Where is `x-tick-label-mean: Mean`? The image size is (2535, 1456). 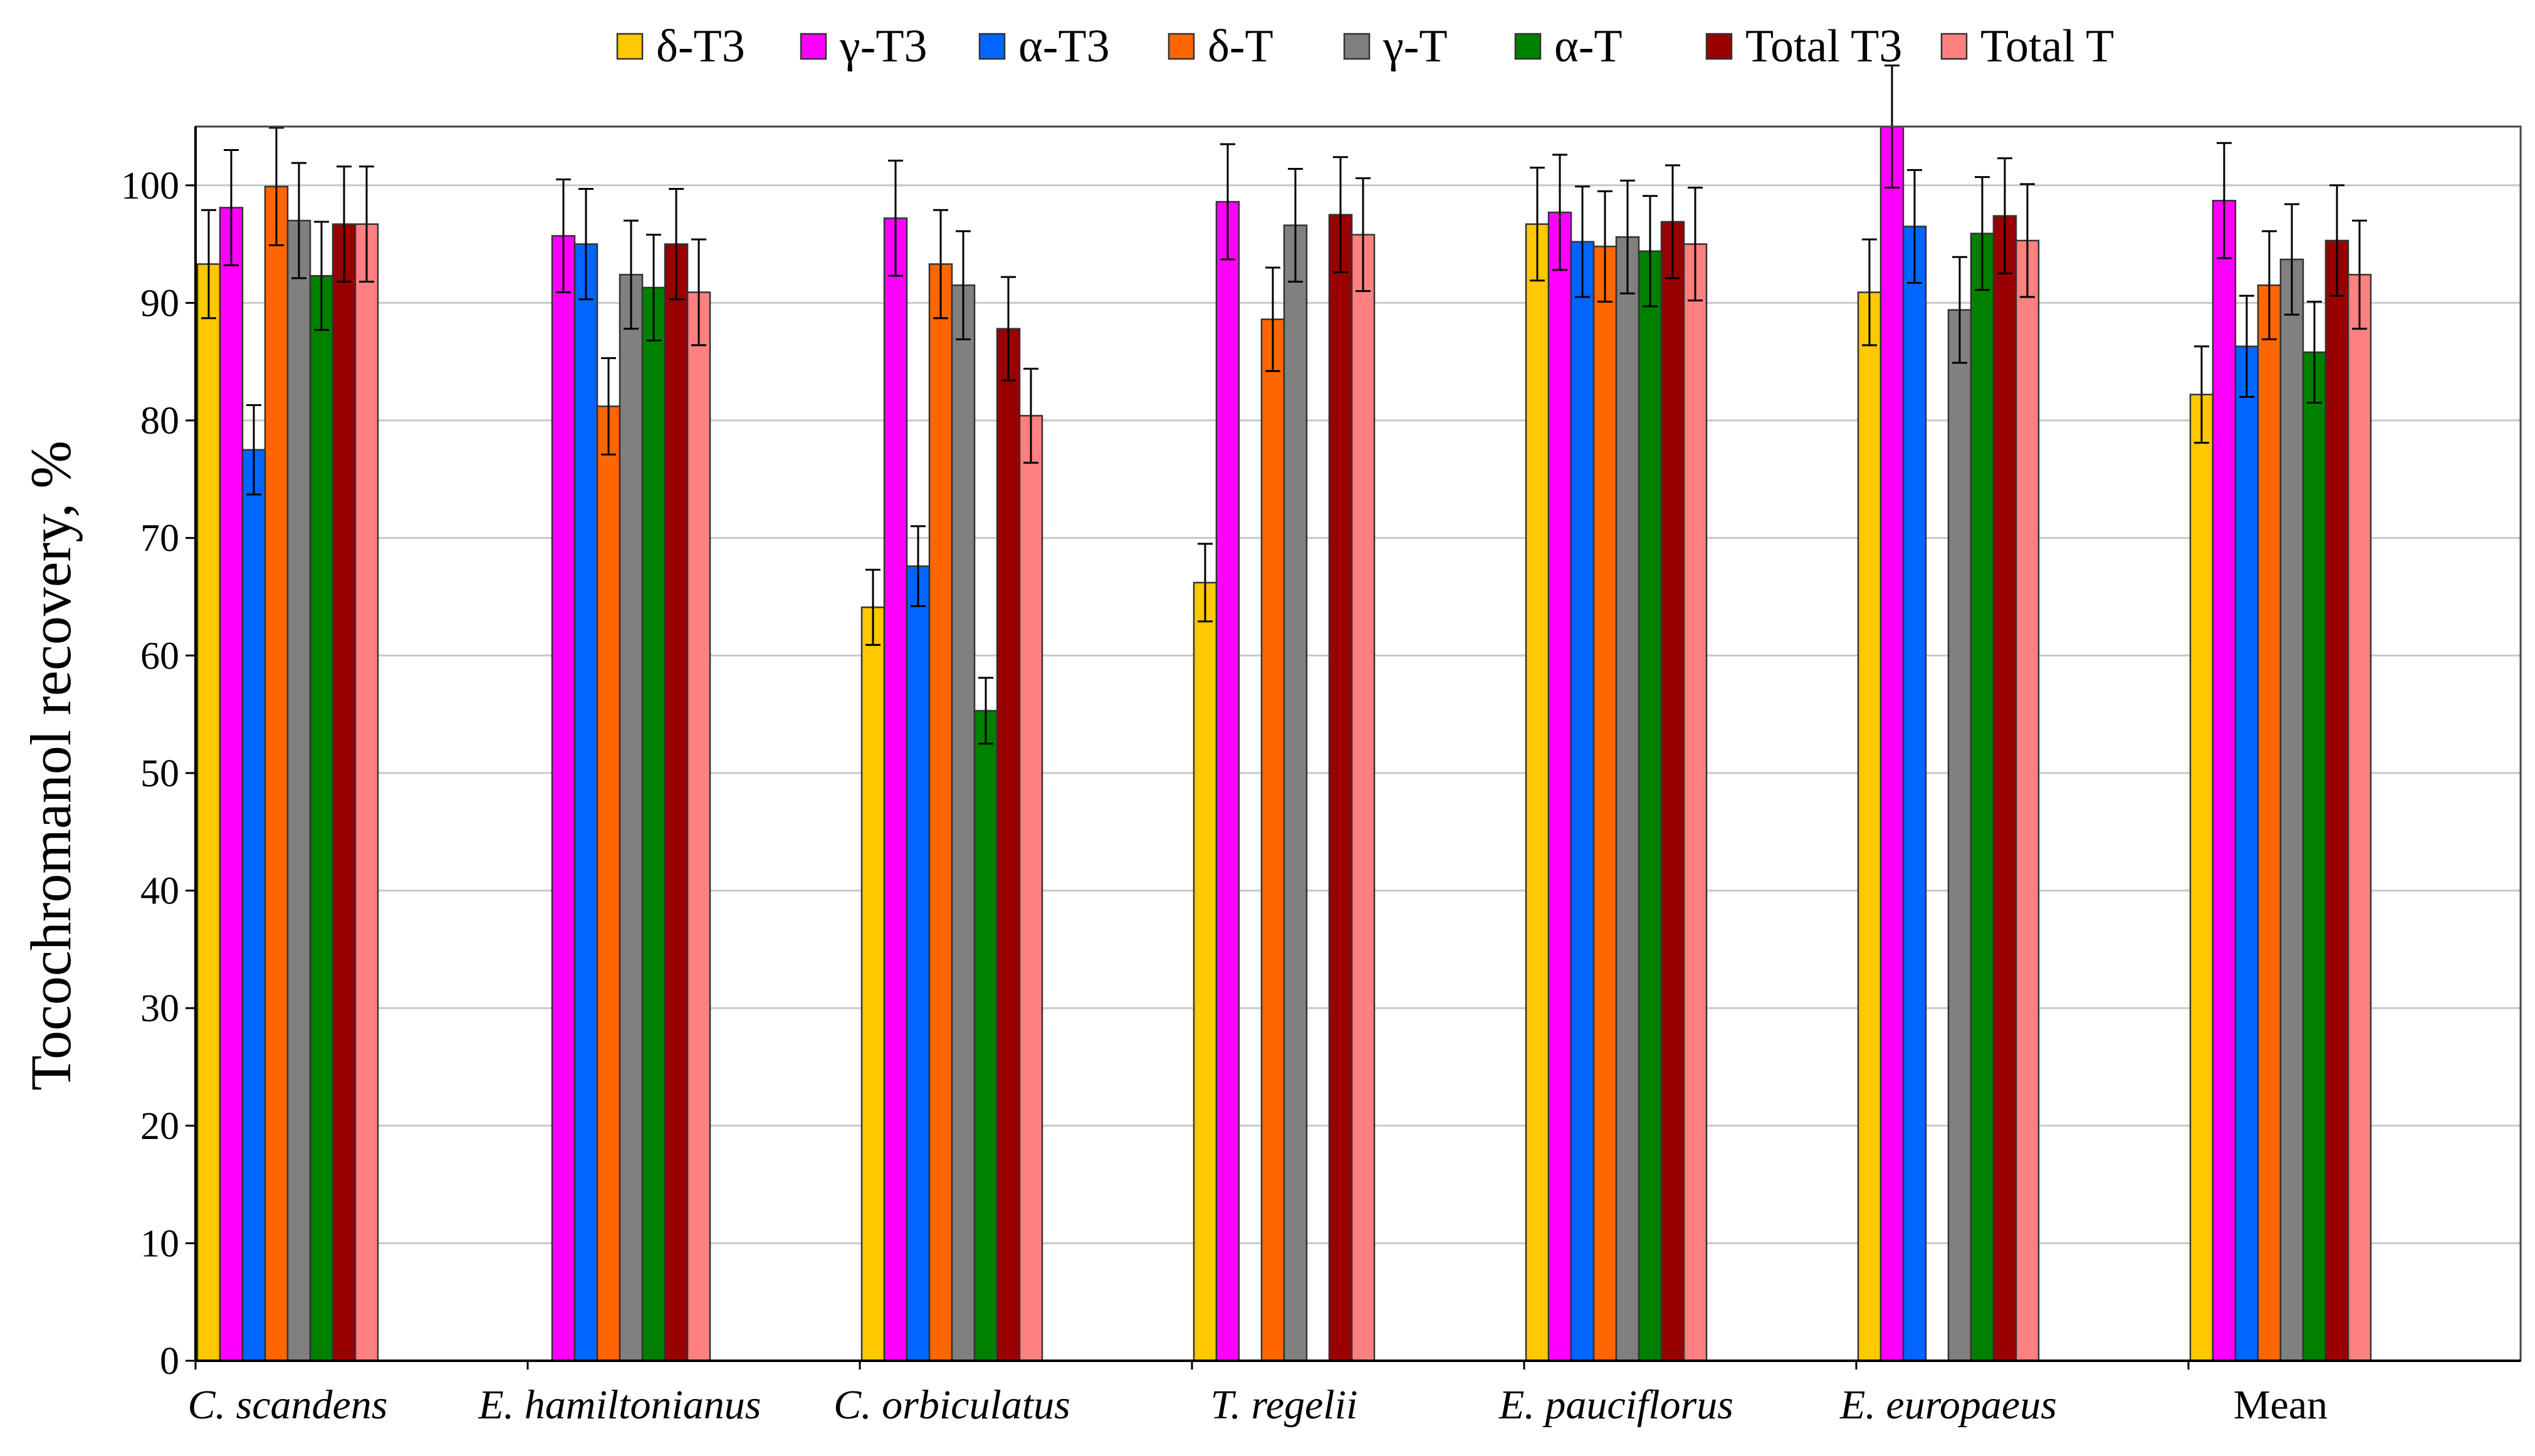
x-tick-label-mean: Mean is located at coordinates (2281, 1405).